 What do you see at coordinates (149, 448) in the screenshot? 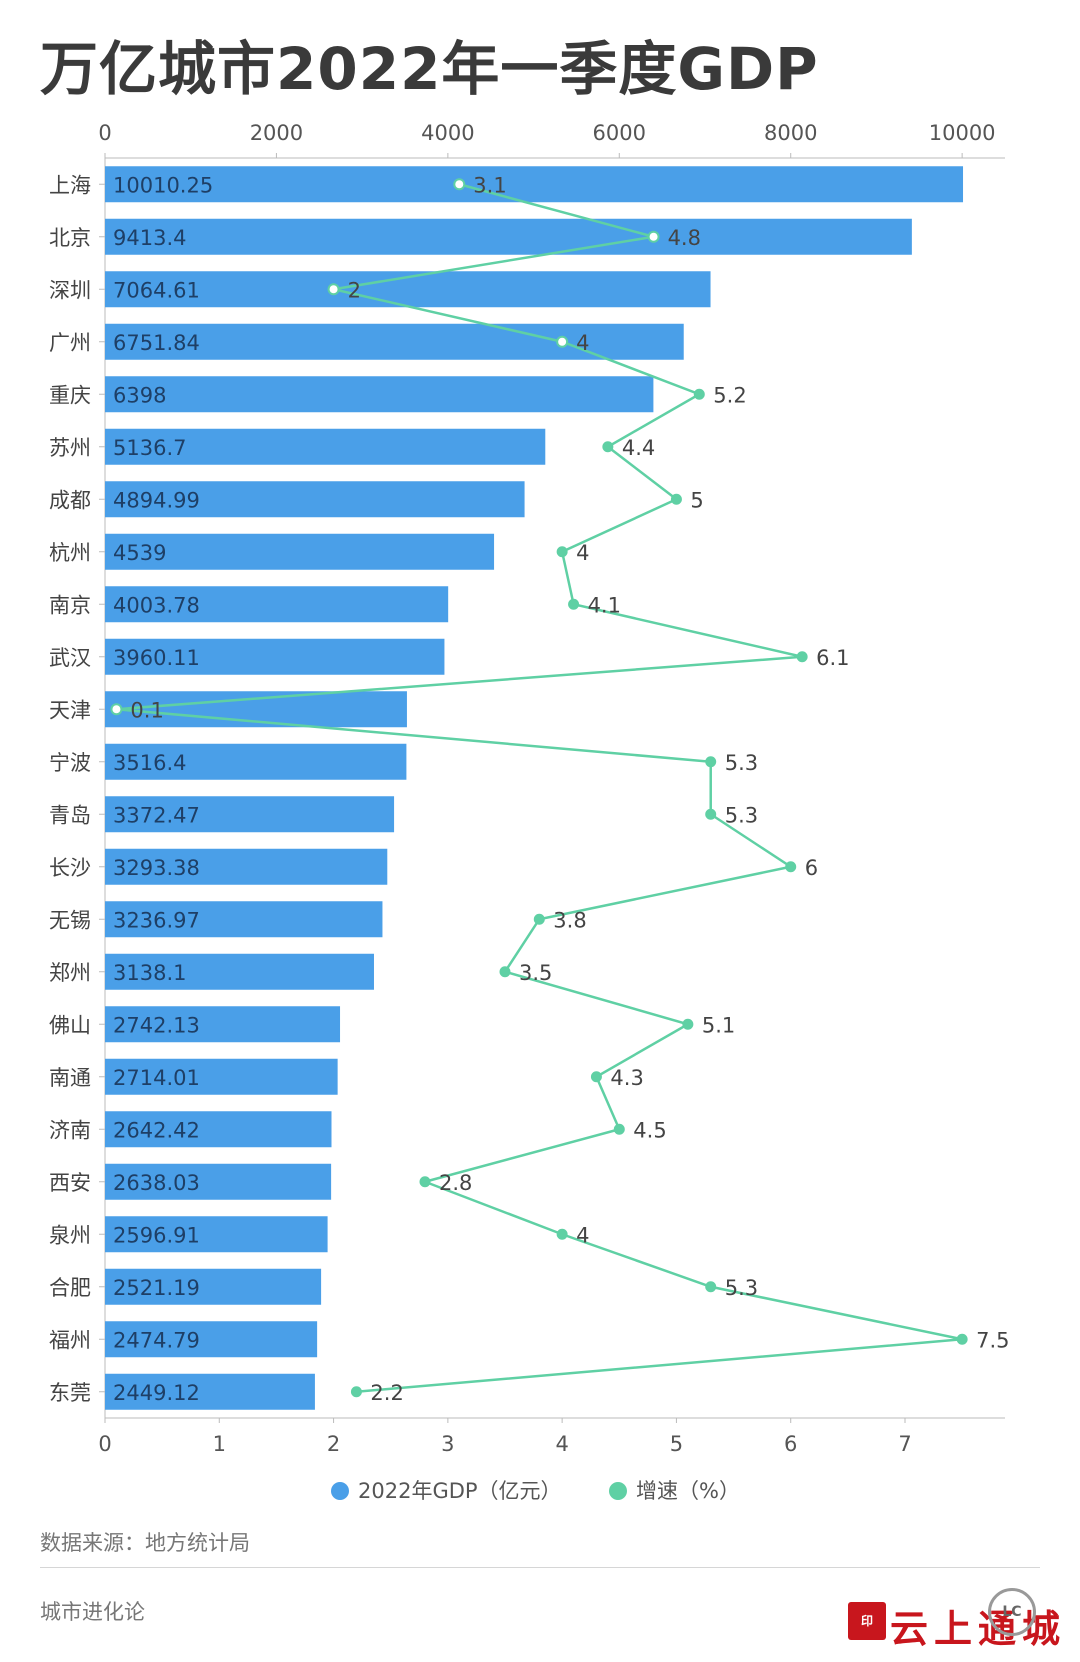
I see `gdp-bar-label: 5136.7` at bounding box center [149, 448].